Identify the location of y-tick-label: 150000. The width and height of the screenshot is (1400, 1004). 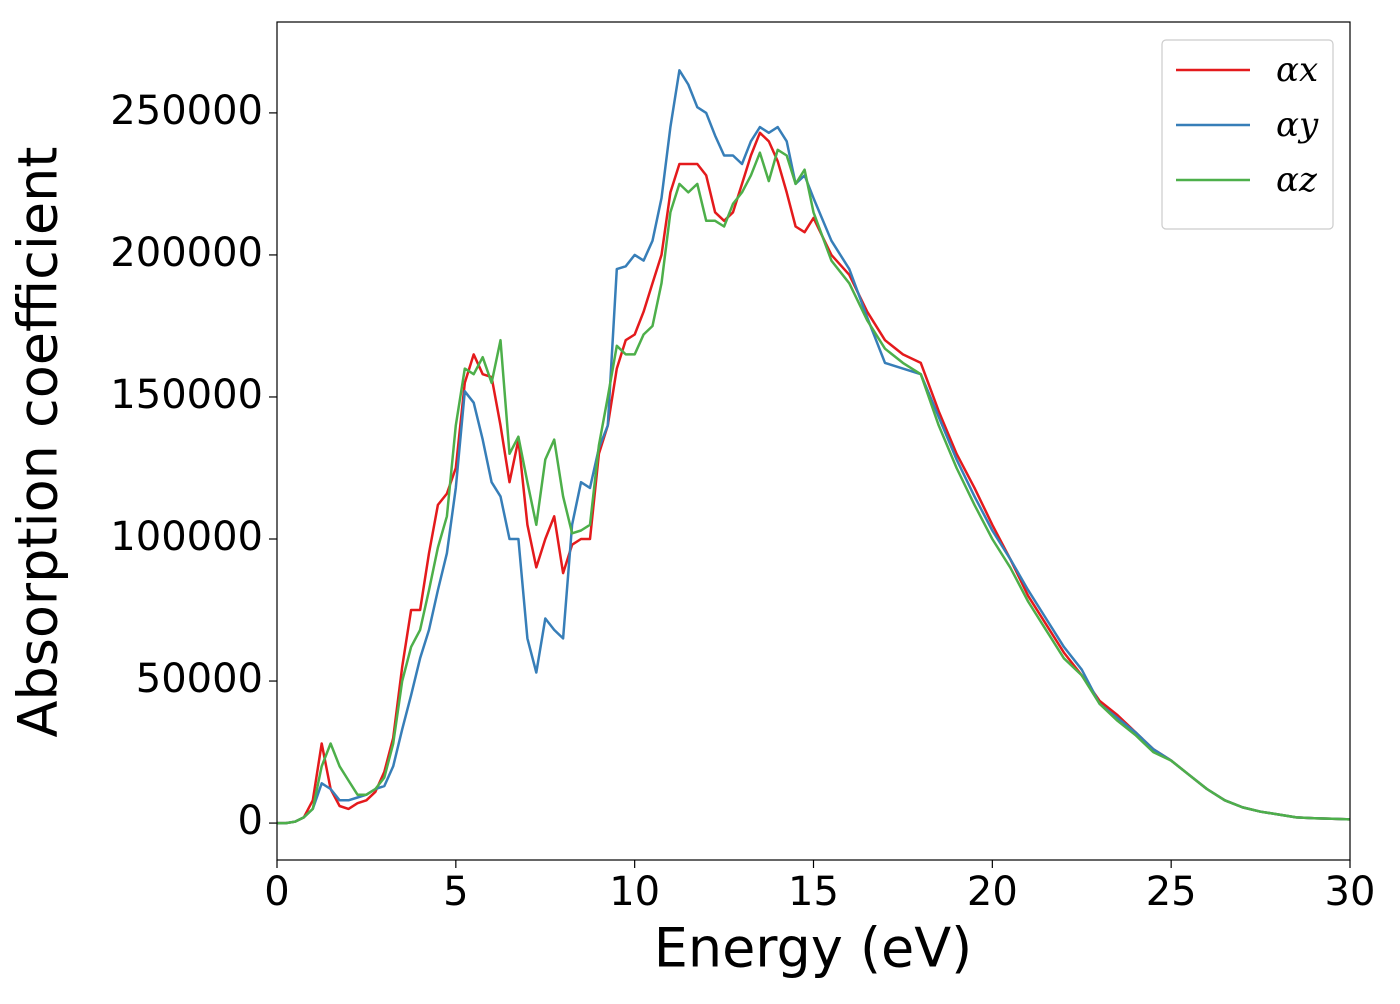
(186, 395).